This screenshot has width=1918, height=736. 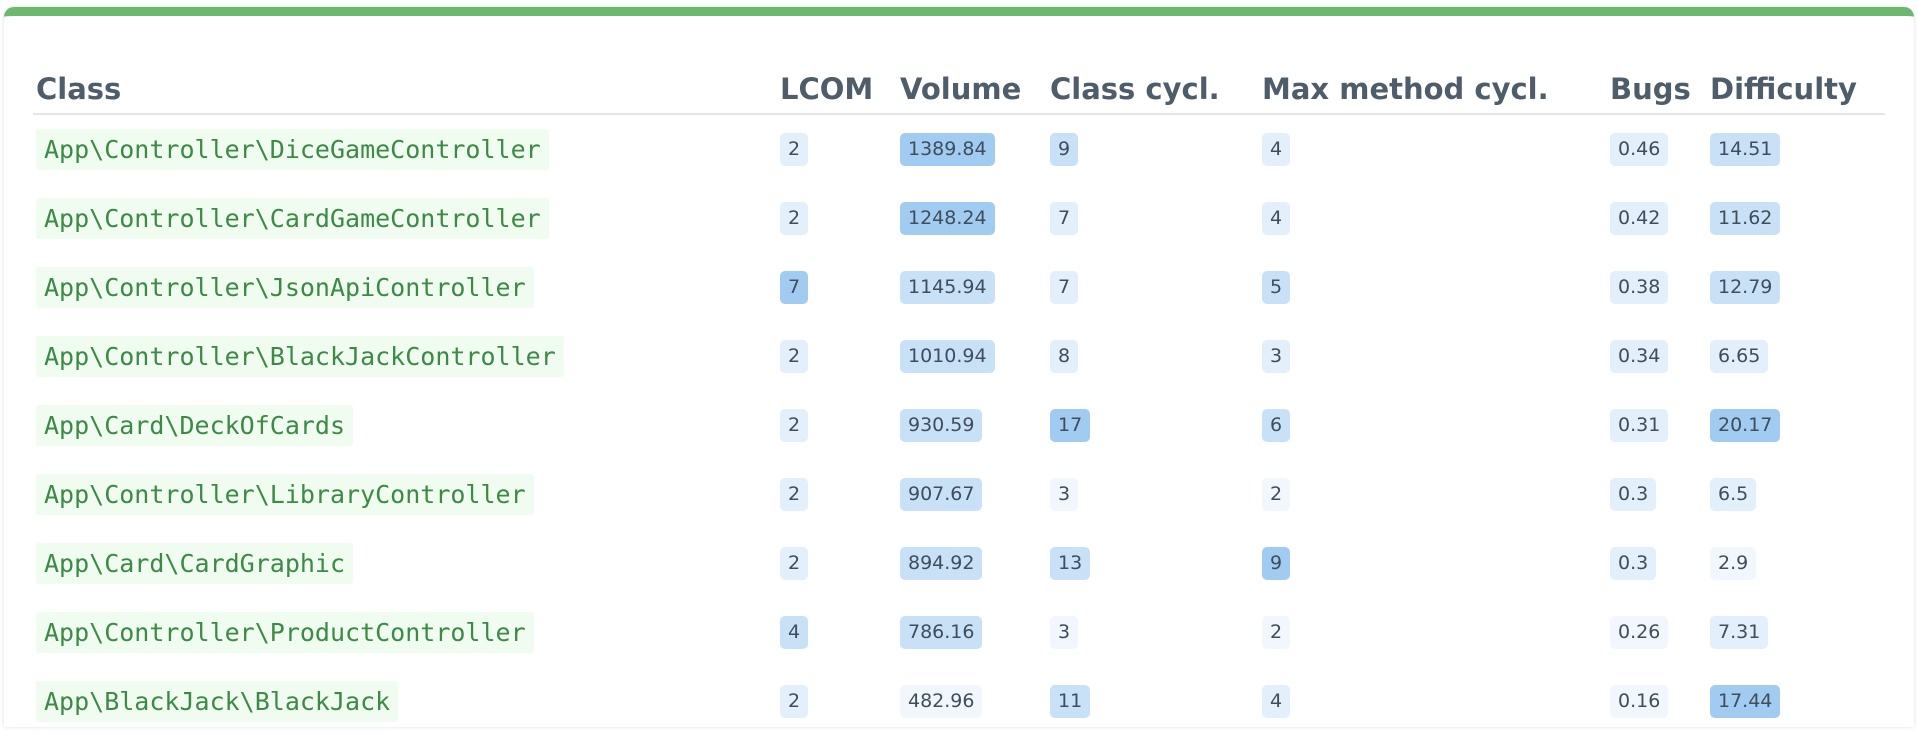 What do you see at coordinates (1276, 563) in the screenshot?
I see `max-method-cycl-value: 9` at bounding box center [1276, 563].